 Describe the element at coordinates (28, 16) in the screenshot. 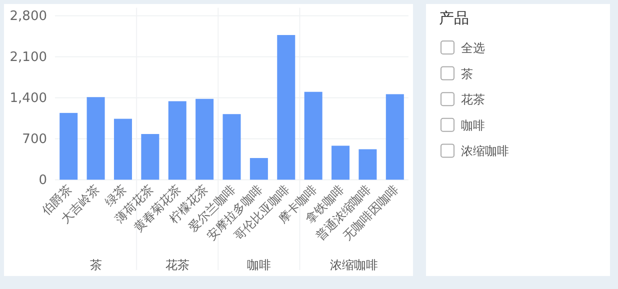

I see `y-tick-label: 2,800` at that location.